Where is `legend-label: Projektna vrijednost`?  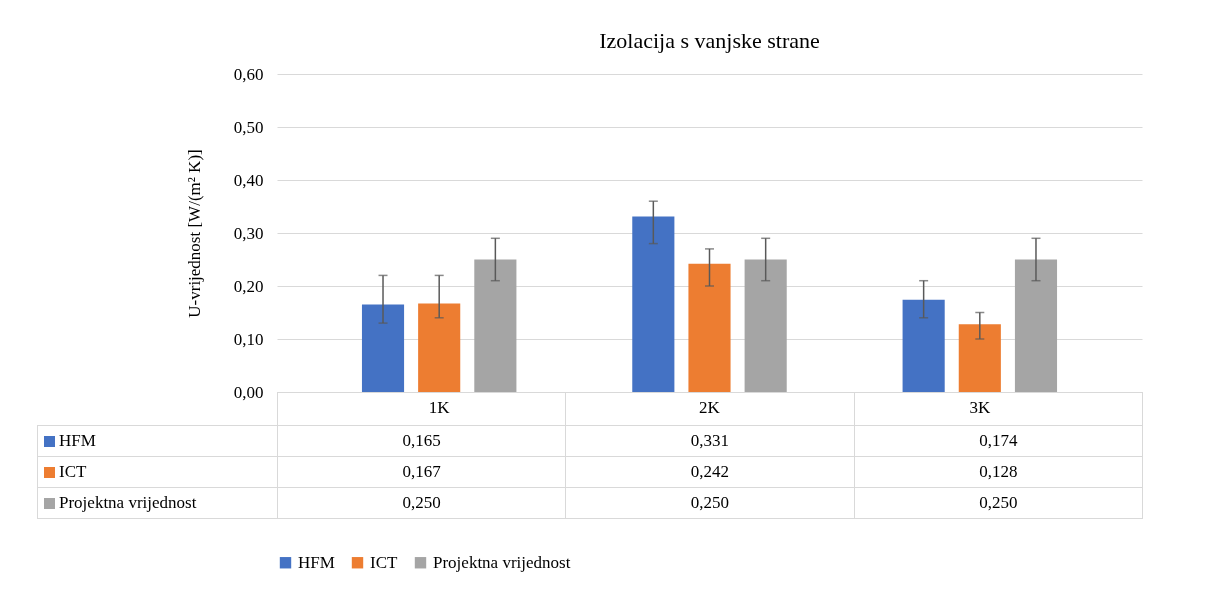
legend-label: Projektna vrijednost is located at coordinates (502, 562).